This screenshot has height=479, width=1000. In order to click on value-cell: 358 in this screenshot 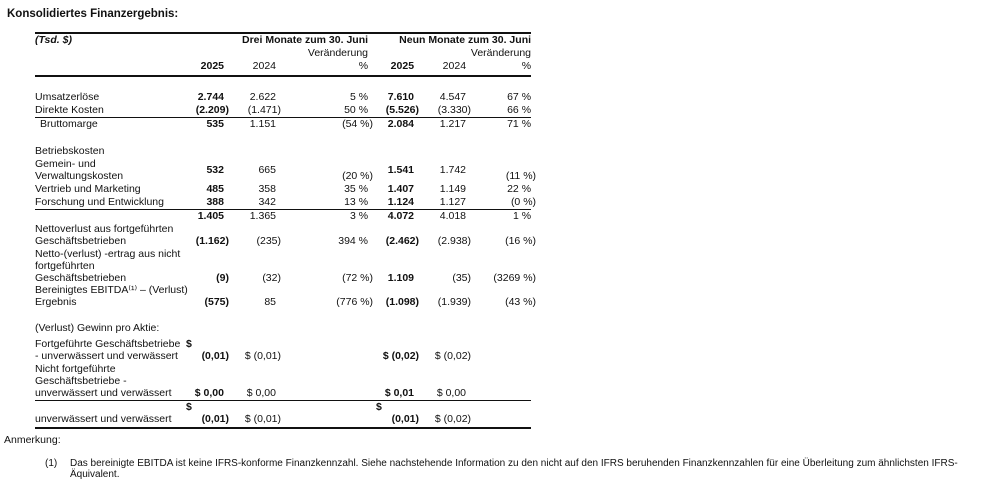, I will do `click(267, 189)`.